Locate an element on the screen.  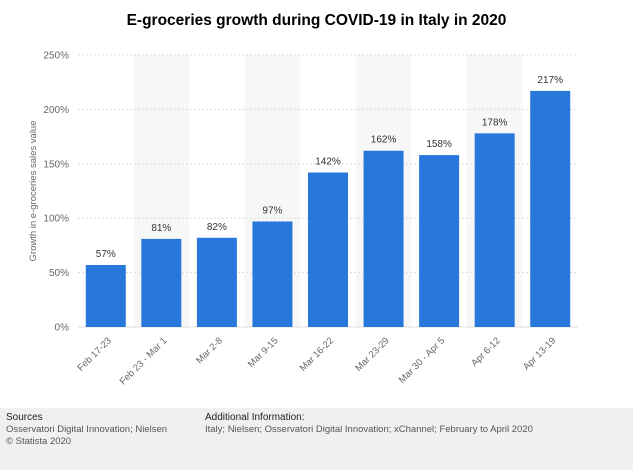
value-label: 178% is located at coordinates (495, 122).